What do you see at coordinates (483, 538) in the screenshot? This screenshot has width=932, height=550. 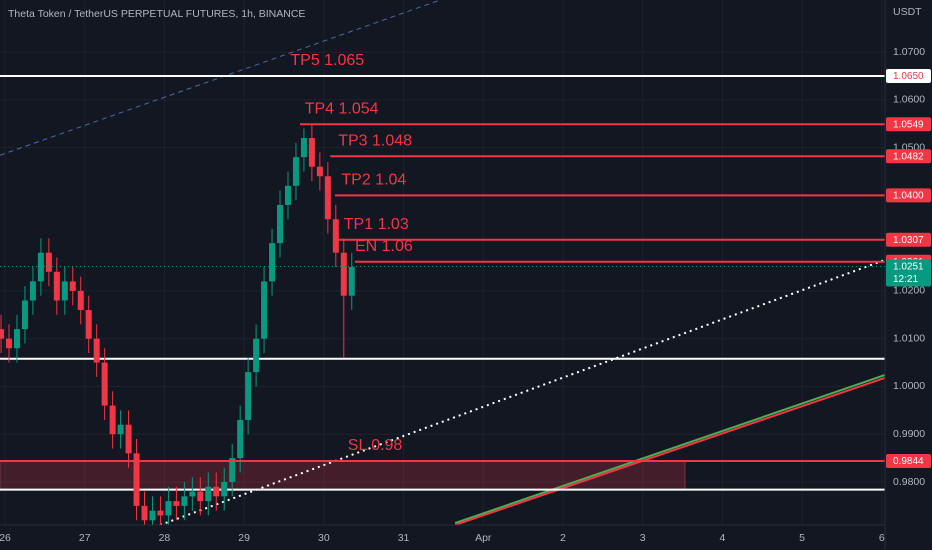 I see `x-tick-label: Apr` at bounding box center [483, 538].